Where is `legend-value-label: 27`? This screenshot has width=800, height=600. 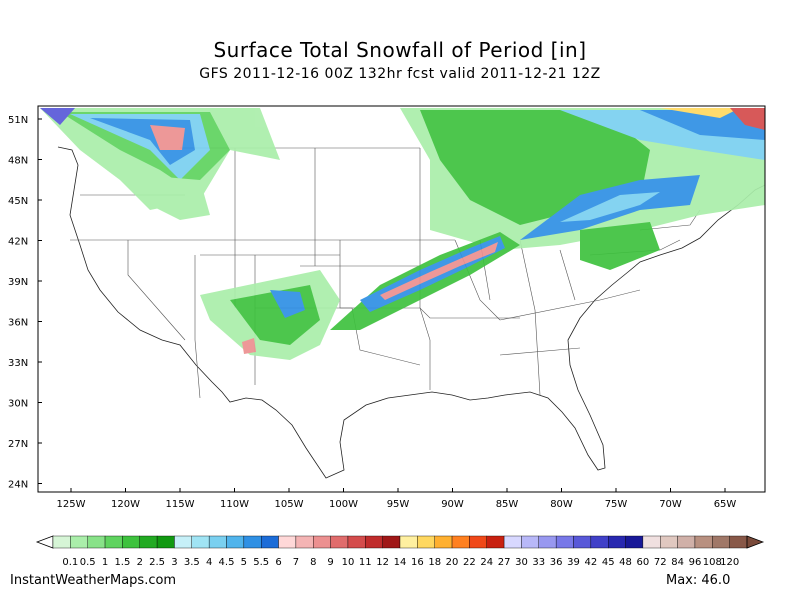
legend-value-label: 27 is located at coordinates (504, 562).